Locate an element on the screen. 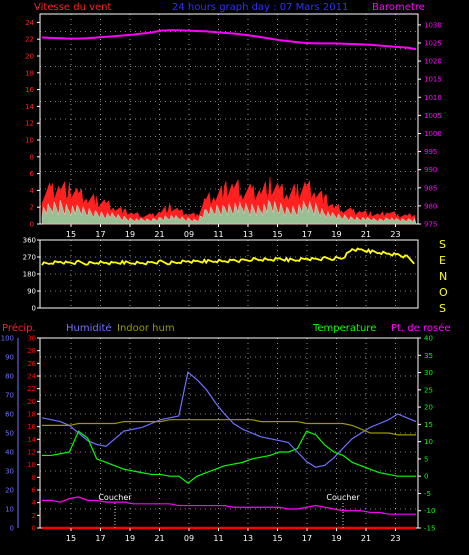  humidity-ytick-label: 30 is located at coordinates (9, 472).